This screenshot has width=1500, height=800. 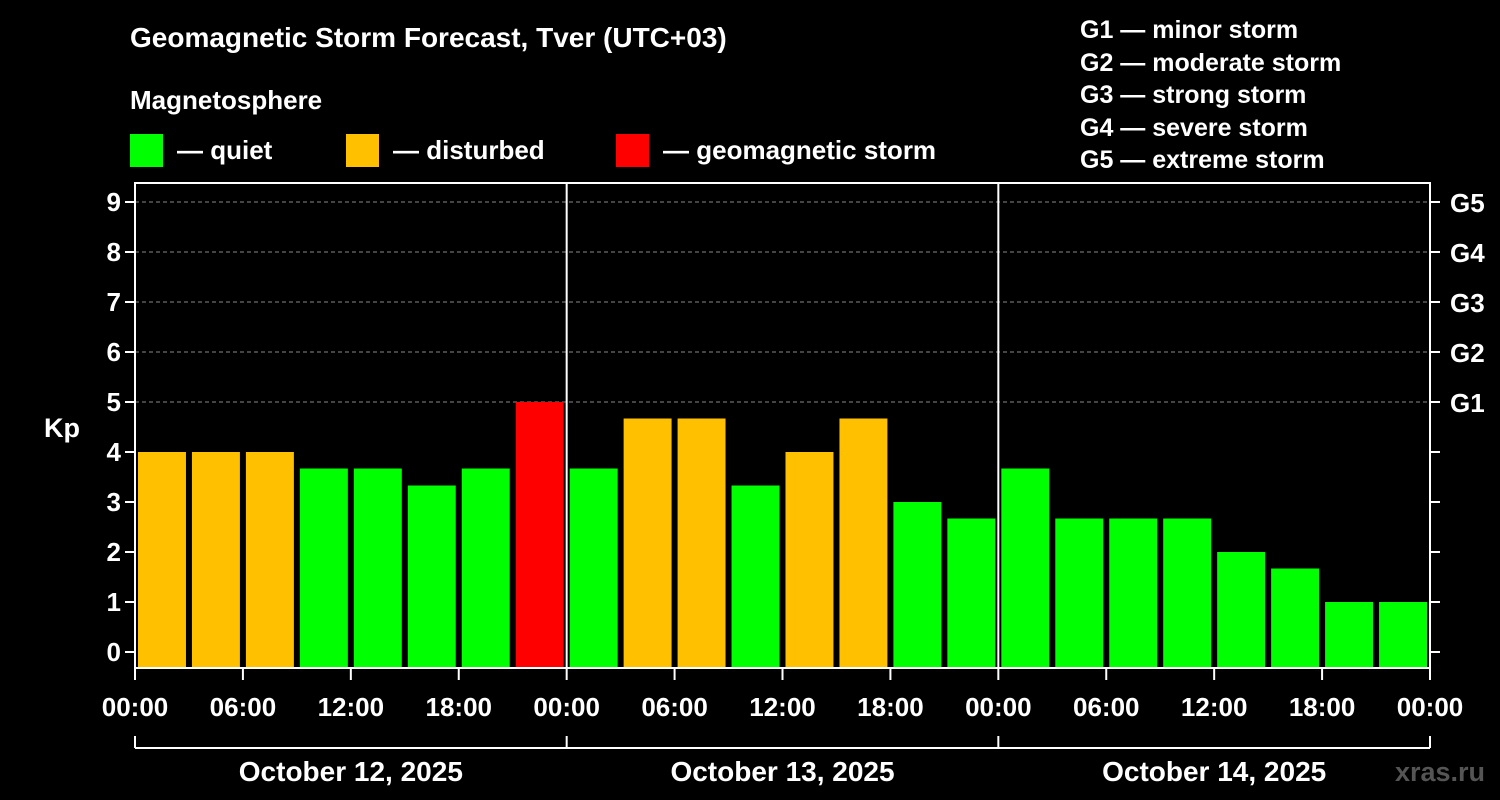 What do you see at coordinates (1467, 303) in the screenshot?
I see `g-level-label-g3: G3` at bounding box center [1467, 303].